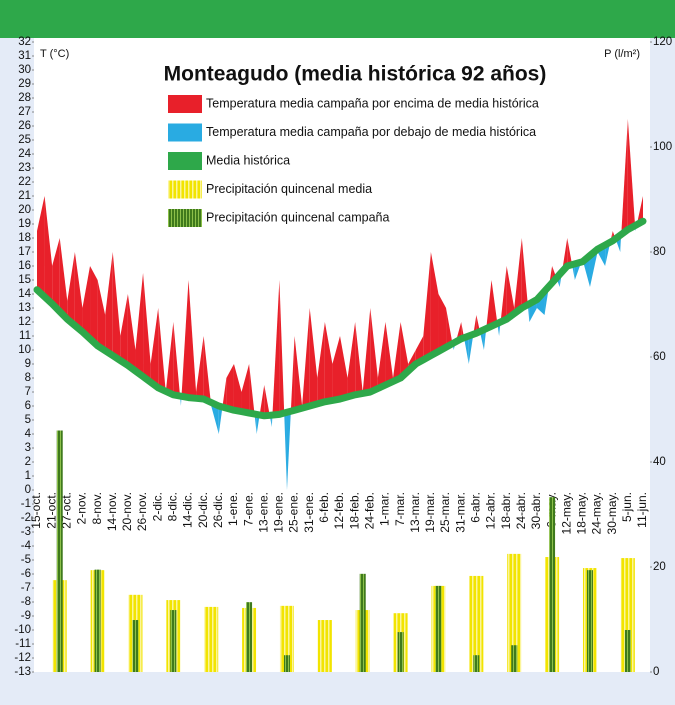  I want to click on temperature-area, so click(94, 306).